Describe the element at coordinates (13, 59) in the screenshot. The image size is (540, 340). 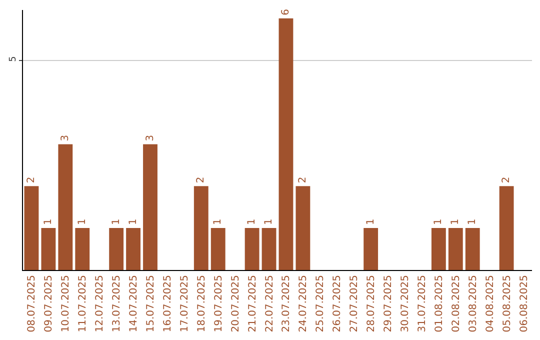
I see `y-tick-label: 5` at that location.